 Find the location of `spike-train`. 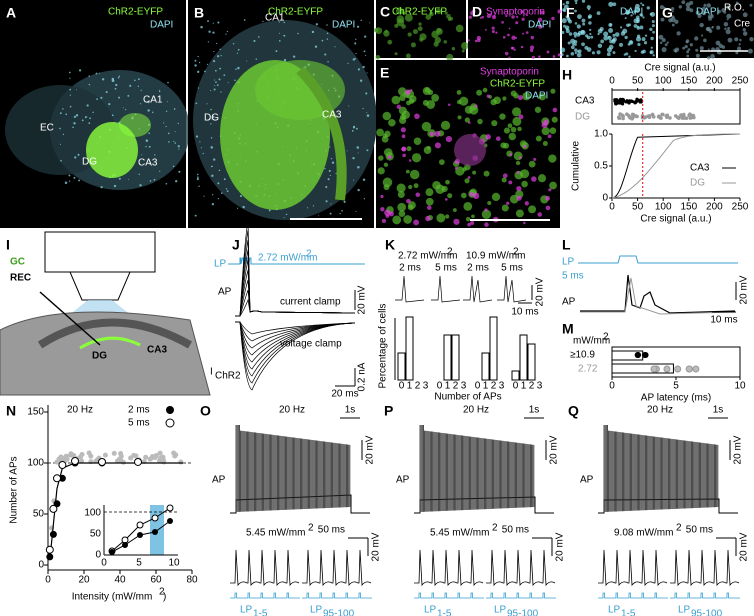

spike-train is located at coordinates (661, 468).